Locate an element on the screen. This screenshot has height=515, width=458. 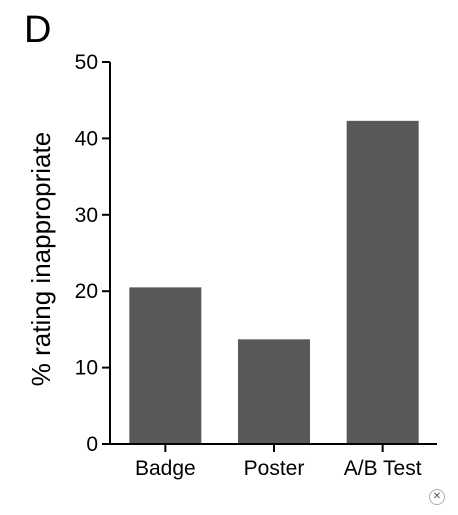
y-tick-label: 30 is located at coordinates (86, 215).